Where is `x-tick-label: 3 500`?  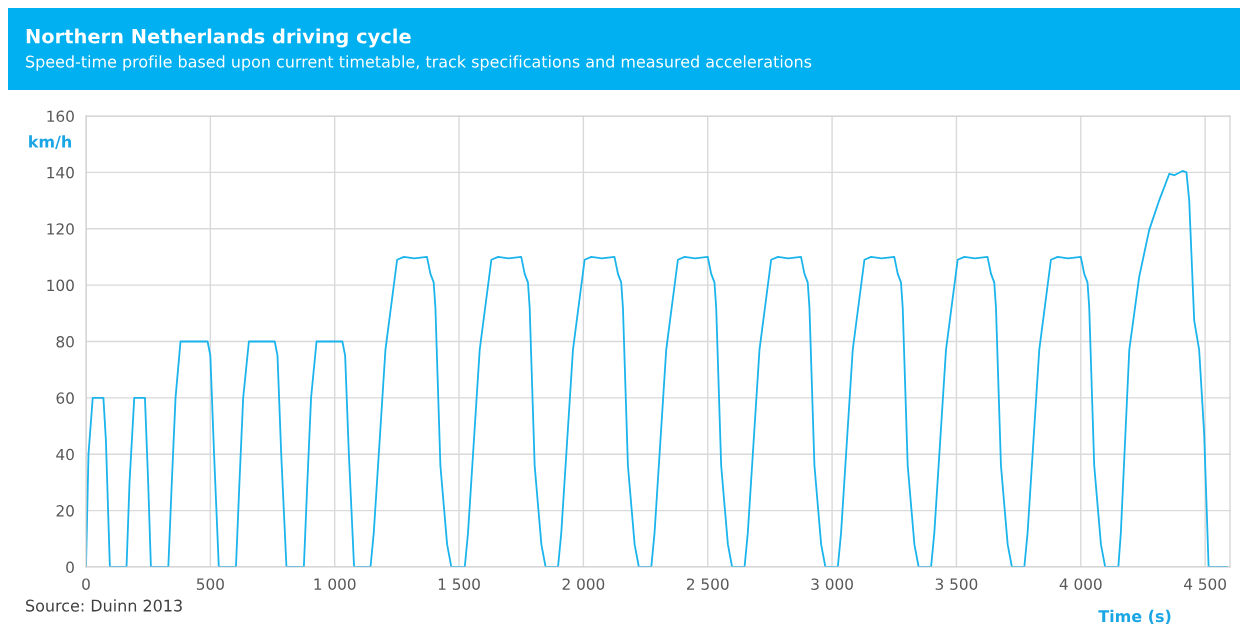 x-tick-label: 3 500 is located at coordinates (956, 584).